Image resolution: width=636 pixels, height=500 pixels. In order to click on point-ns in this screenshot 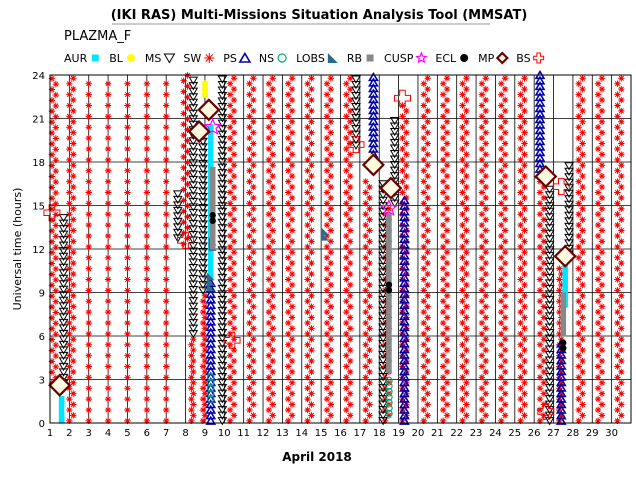, I will do `click(210, 388)`.